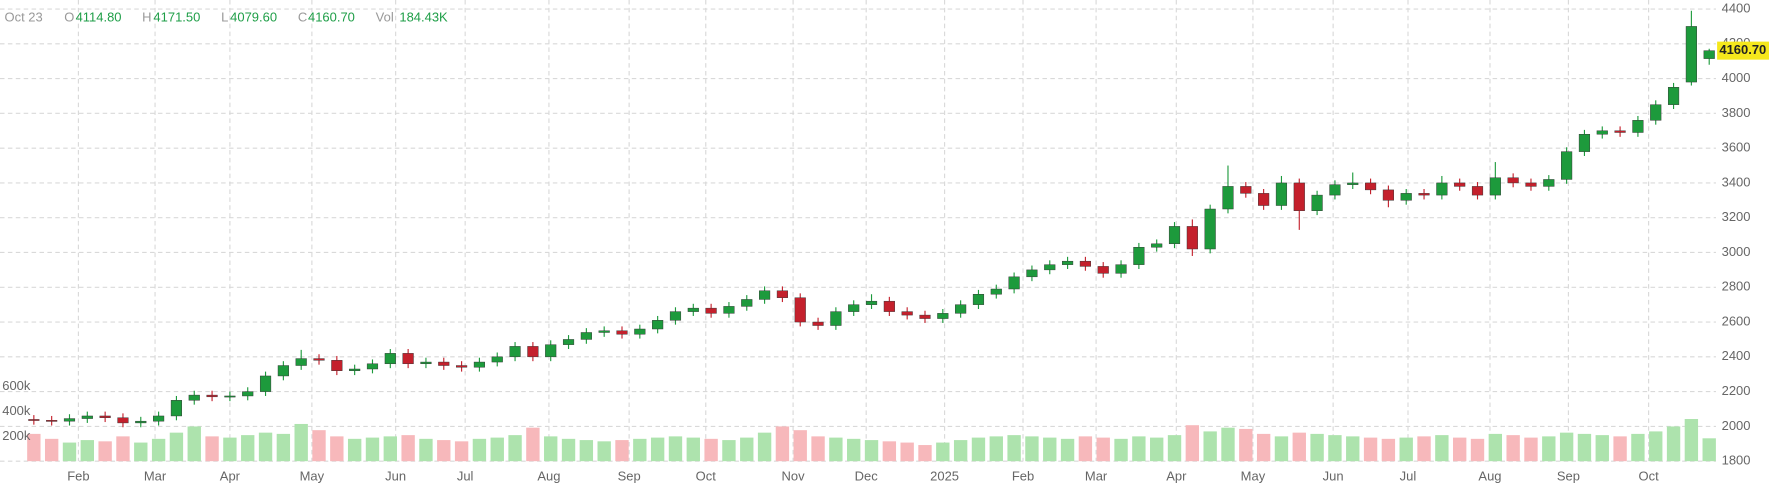 The height and width of the screenshot is (495, 1769). Describe the element at coordinates (1736, 425) in the screenshot. I see `y-tick-label: 2000` at that location.